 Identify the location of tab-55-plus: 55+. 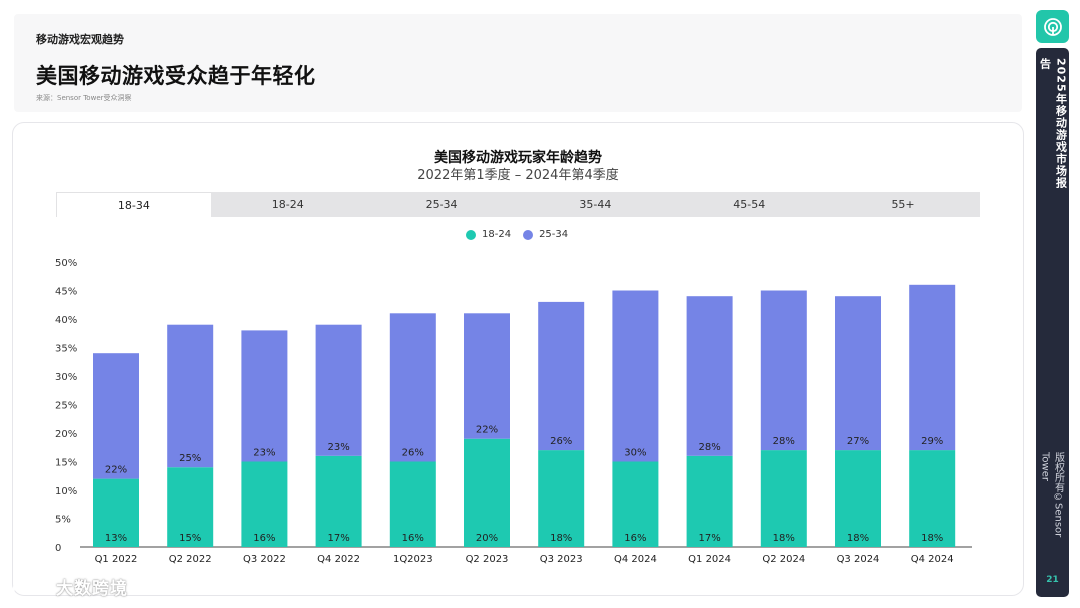
(903, 204).